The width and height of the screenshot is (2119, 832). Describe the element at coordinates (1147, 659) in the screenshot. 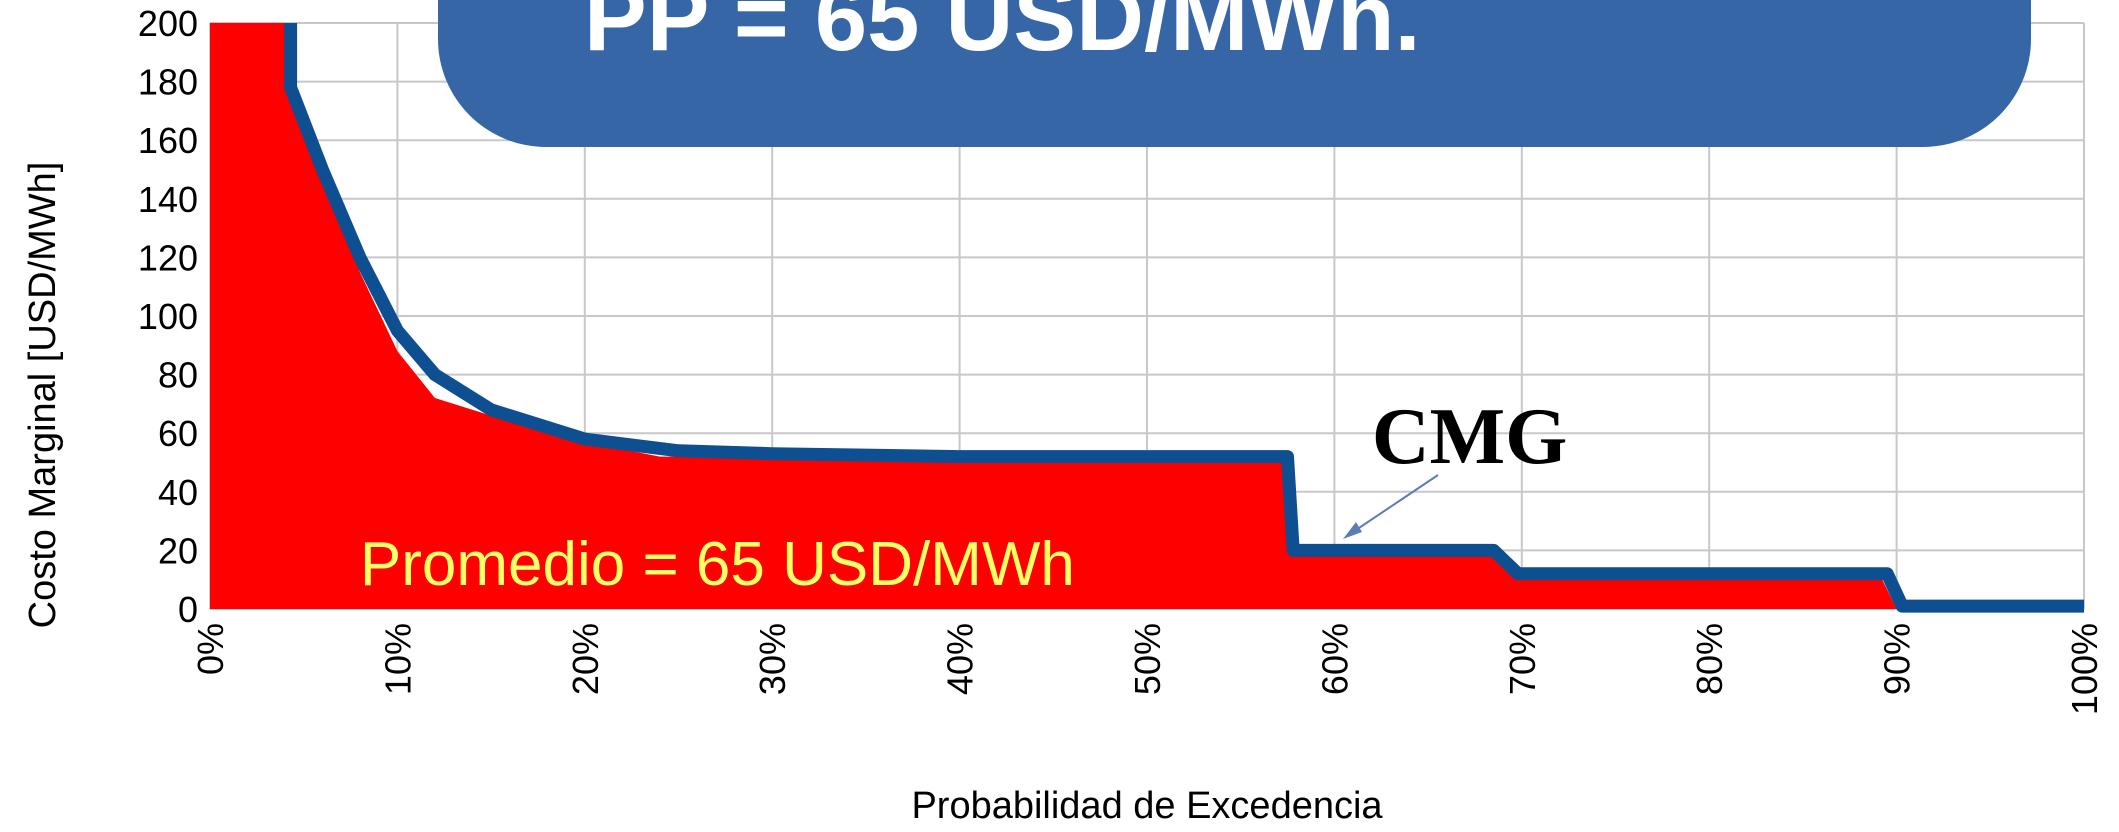

I see `x-tick-label: 50%` at that location.